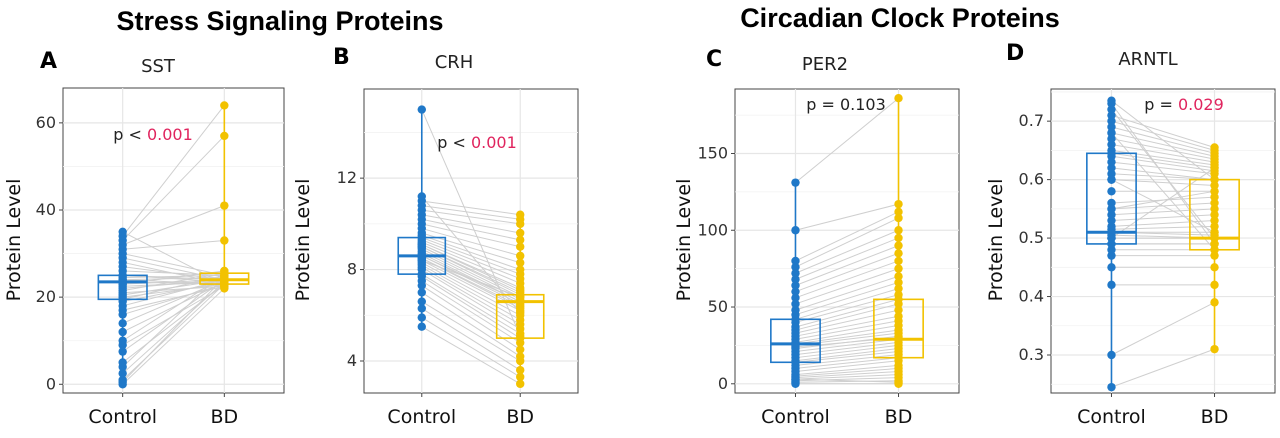 This screenshot has height=438, width=1280. I want to click on y-tick-label: 0.3, so click(1031, 354).